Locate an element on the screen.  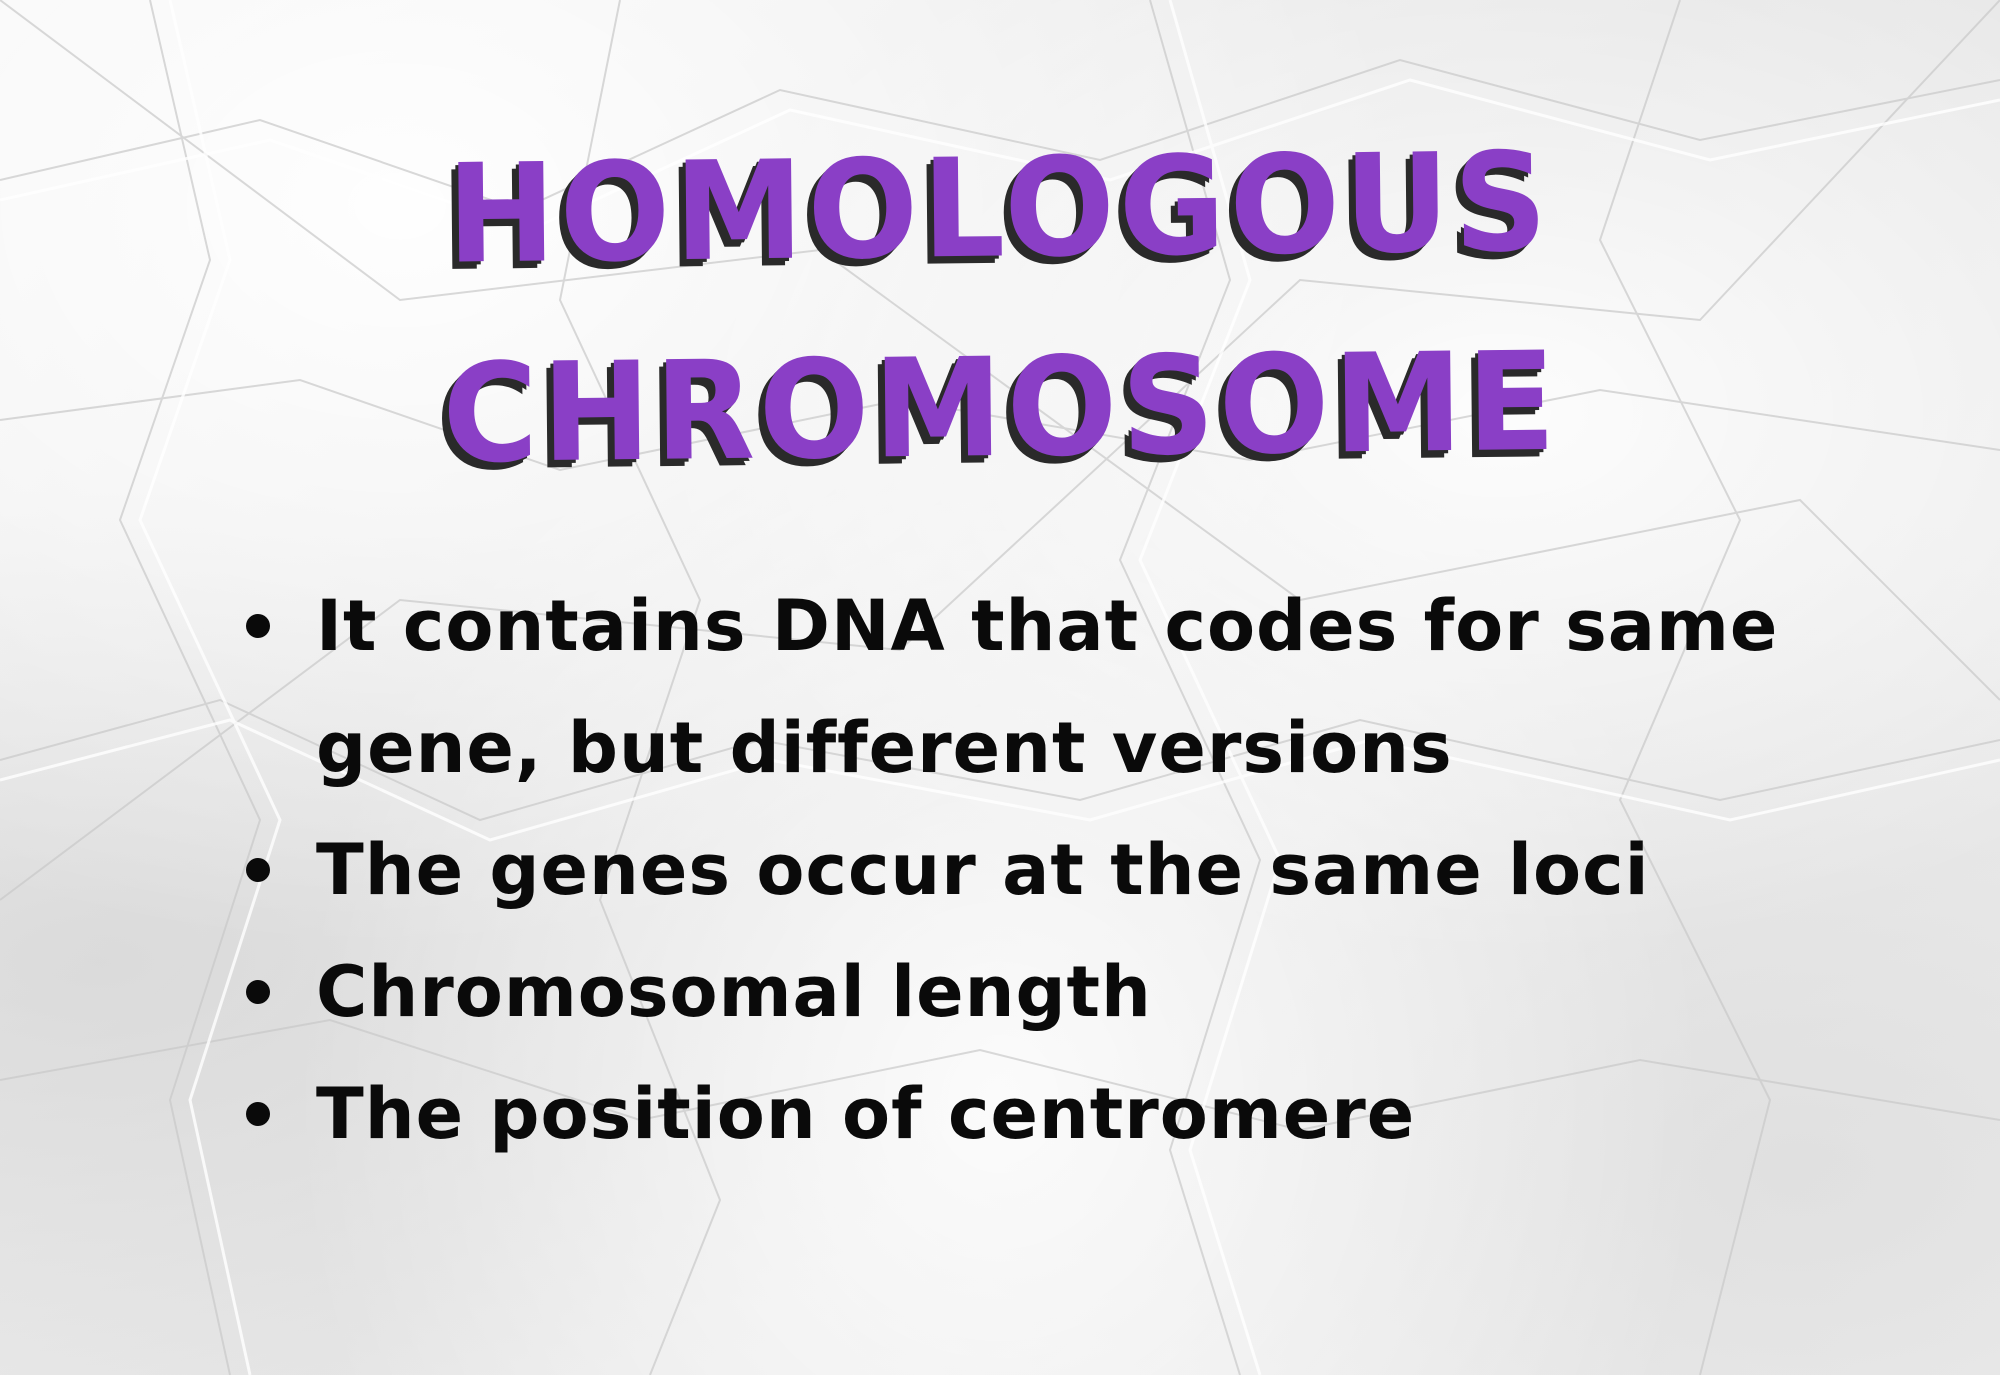
list-item: Chromosomal length is located at coordinates (1020, 992).